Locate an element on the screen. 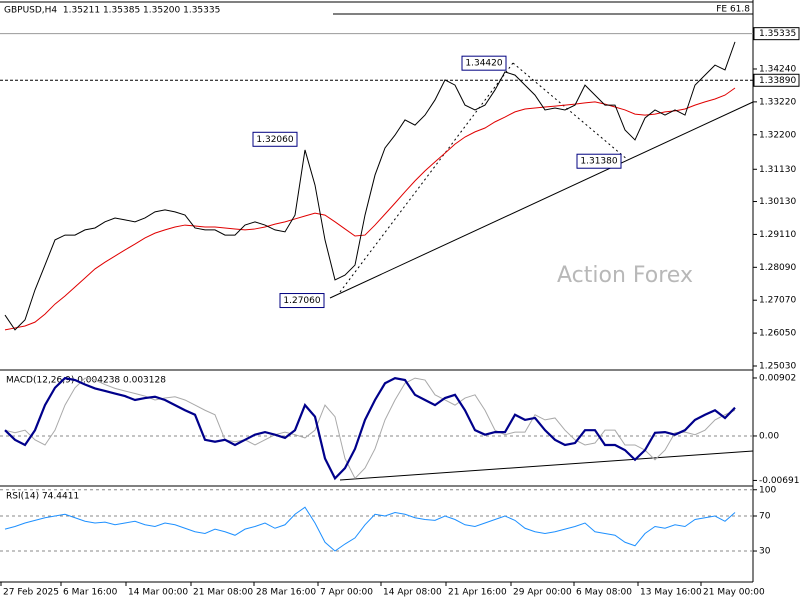 The height and width of the screenshot is (600, 800). annotation-label: 1.27060 is located at coordinates (301, 301).